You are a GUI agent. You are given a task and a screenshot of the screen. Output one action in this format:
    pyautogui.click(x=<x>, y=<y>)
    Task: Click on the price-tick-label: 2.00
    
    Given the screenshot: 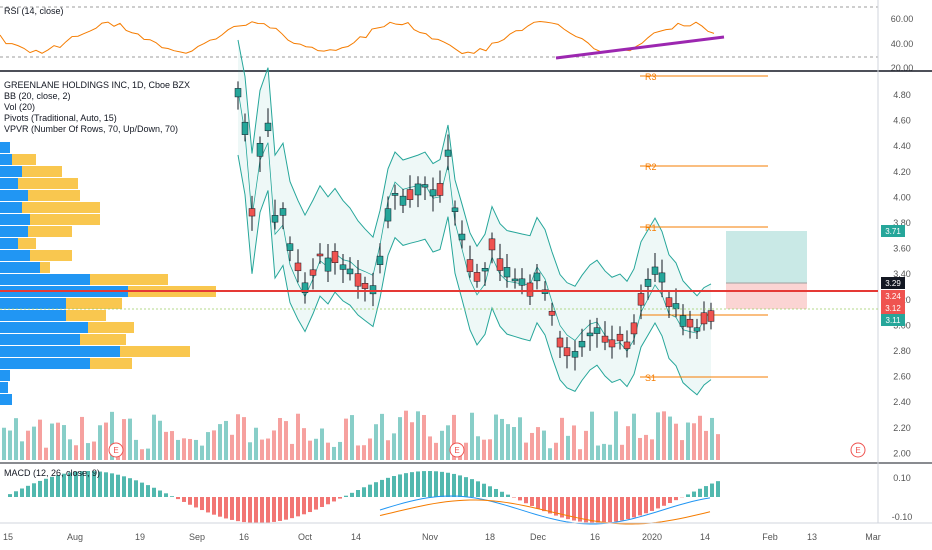 What is the action you would take?
    pyautogui.click(x=902, y=453)
    